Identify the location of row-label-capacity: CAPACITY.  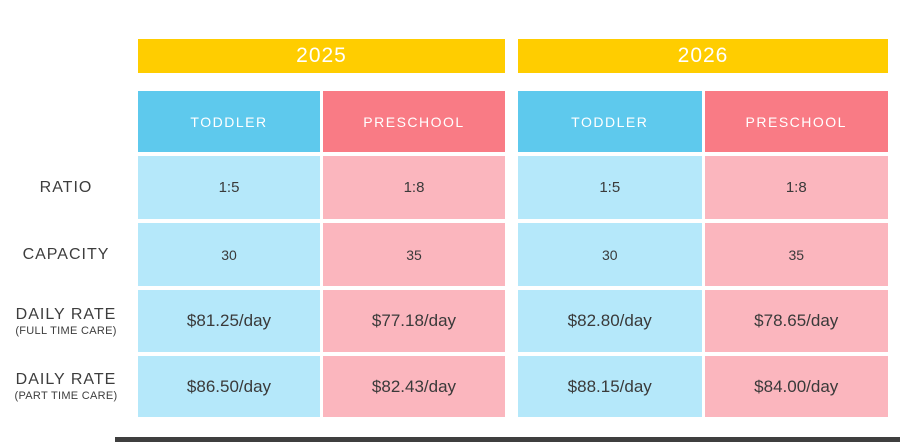
(66, 254).